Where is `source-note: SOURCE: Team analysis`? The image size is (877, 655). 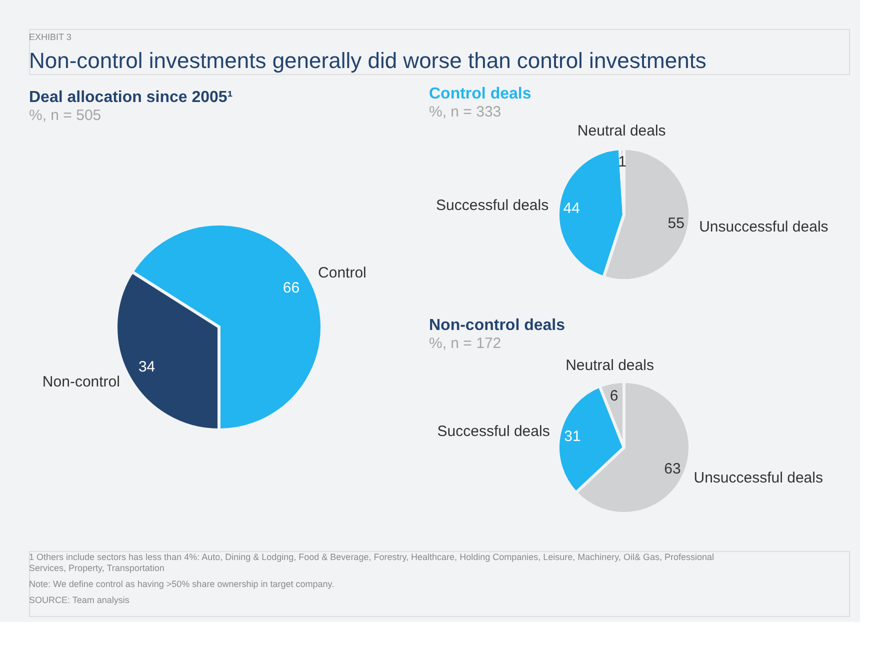 source-note: SOURCE: Team analysis is located at coordinates (79, 600).